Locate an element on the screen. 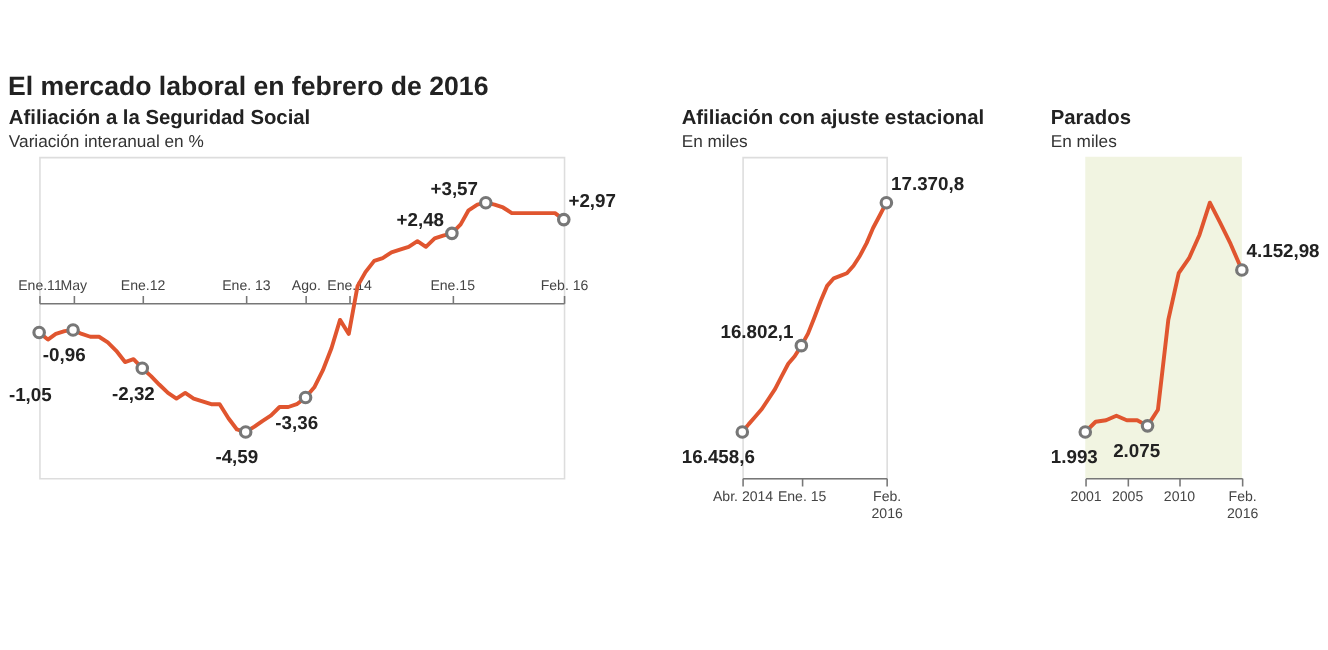  data-label: 17.370,8 is located at coordinates (928, 183).